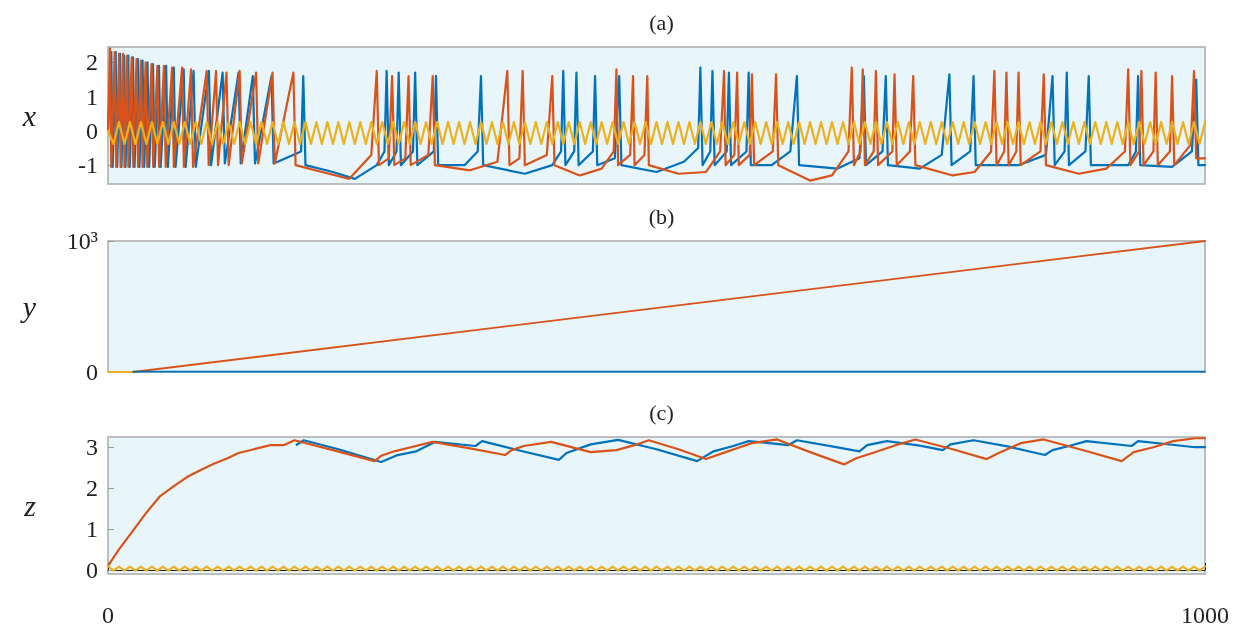 The image size is (1235, 633). What do you see at coordinates (82, 241) in the screenshot?
I see `y-tick-label: 10³` at bounding box center [82, 241].